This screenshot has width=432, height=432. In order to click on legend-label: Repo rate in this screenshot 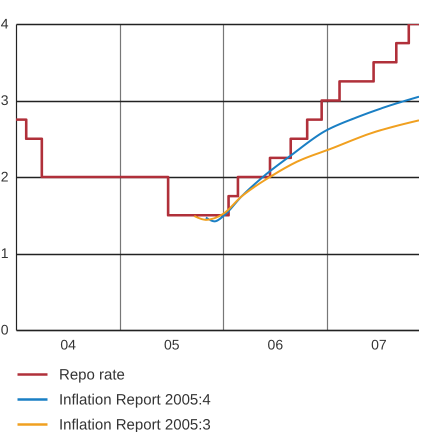, I will do `click(92, 375)`.